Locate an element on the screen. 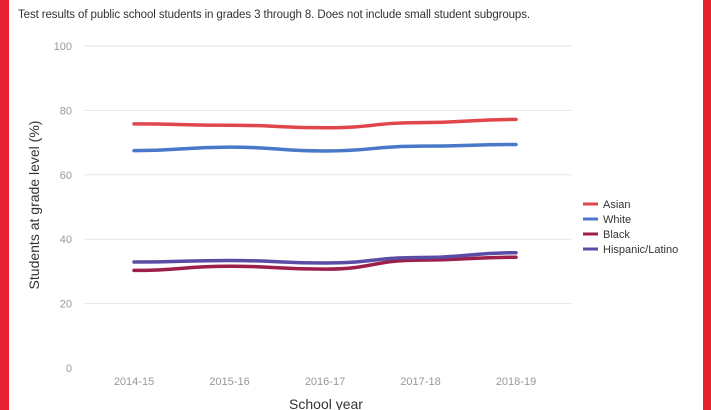 This screenshot has width=711, height=410. x-tick-label: 2017-18 is located at coordinates (420, 382).